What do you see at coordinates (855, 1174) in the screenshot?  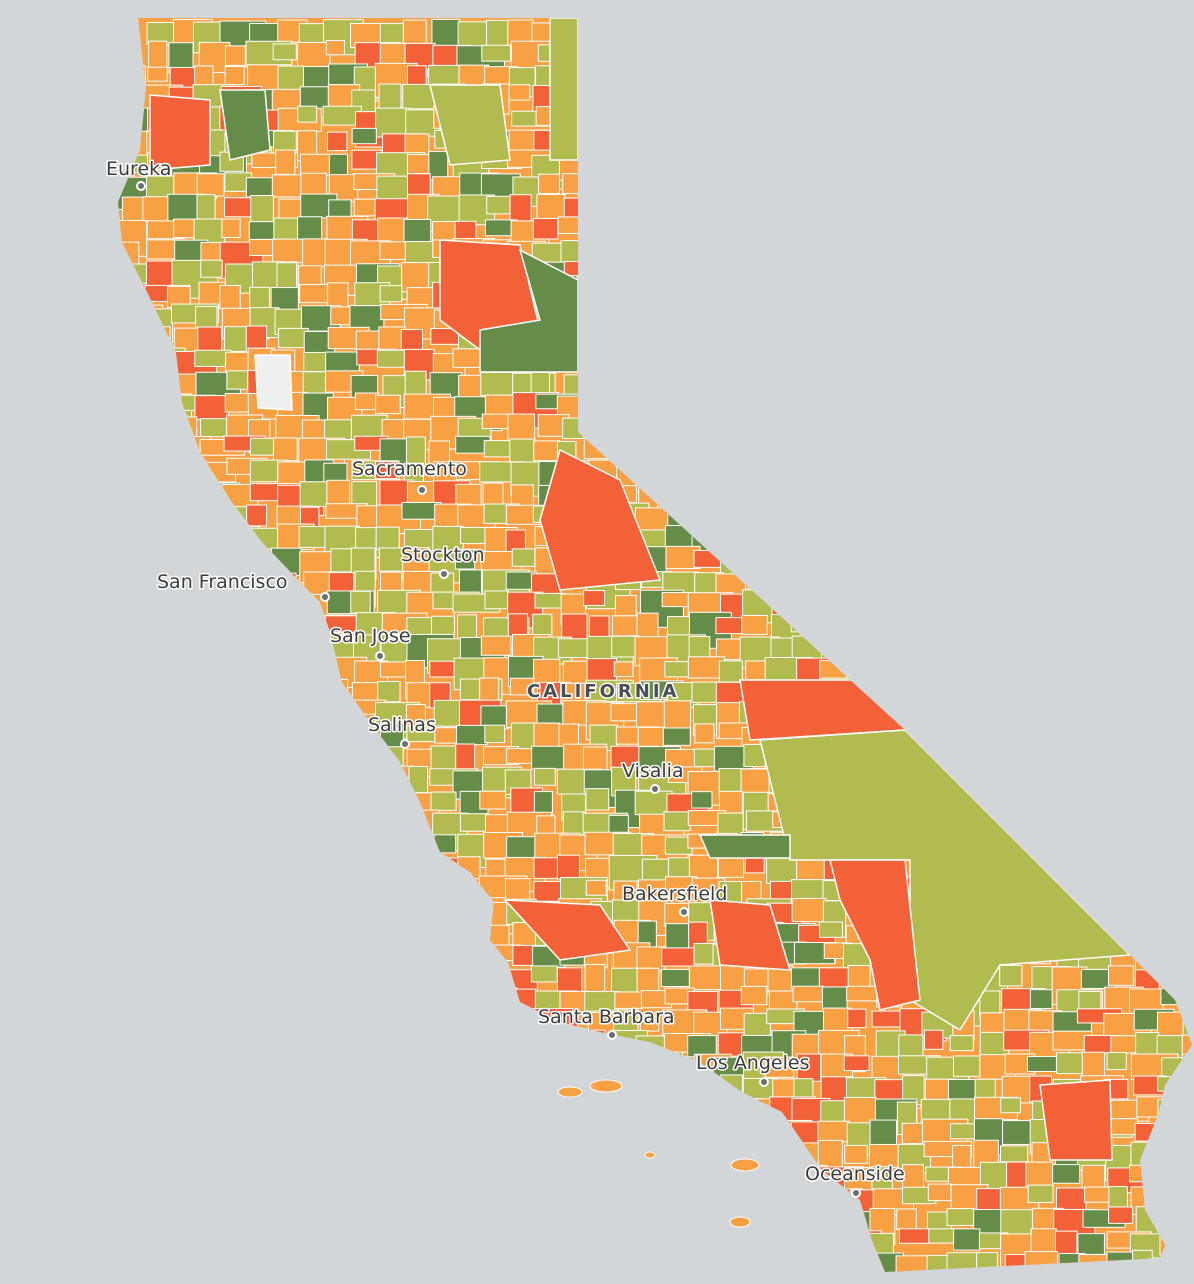 I see `city-label: Oceanside` at bounding box center [855, 1174].